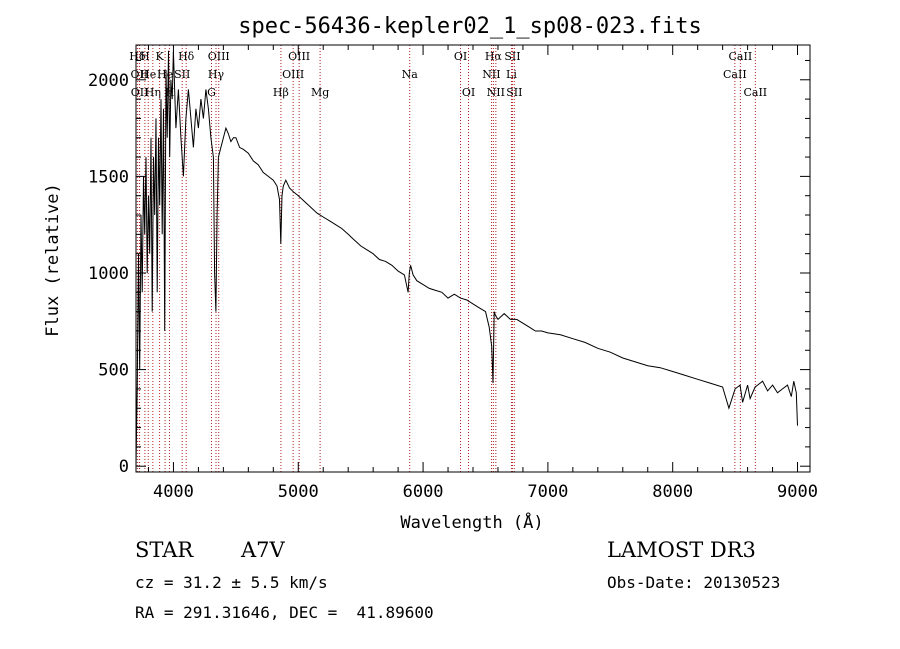  What do you see at coordinates (672, 492) in the screenshot?
I see `x-tick-label: 8000` at bounding box center [672, 492].